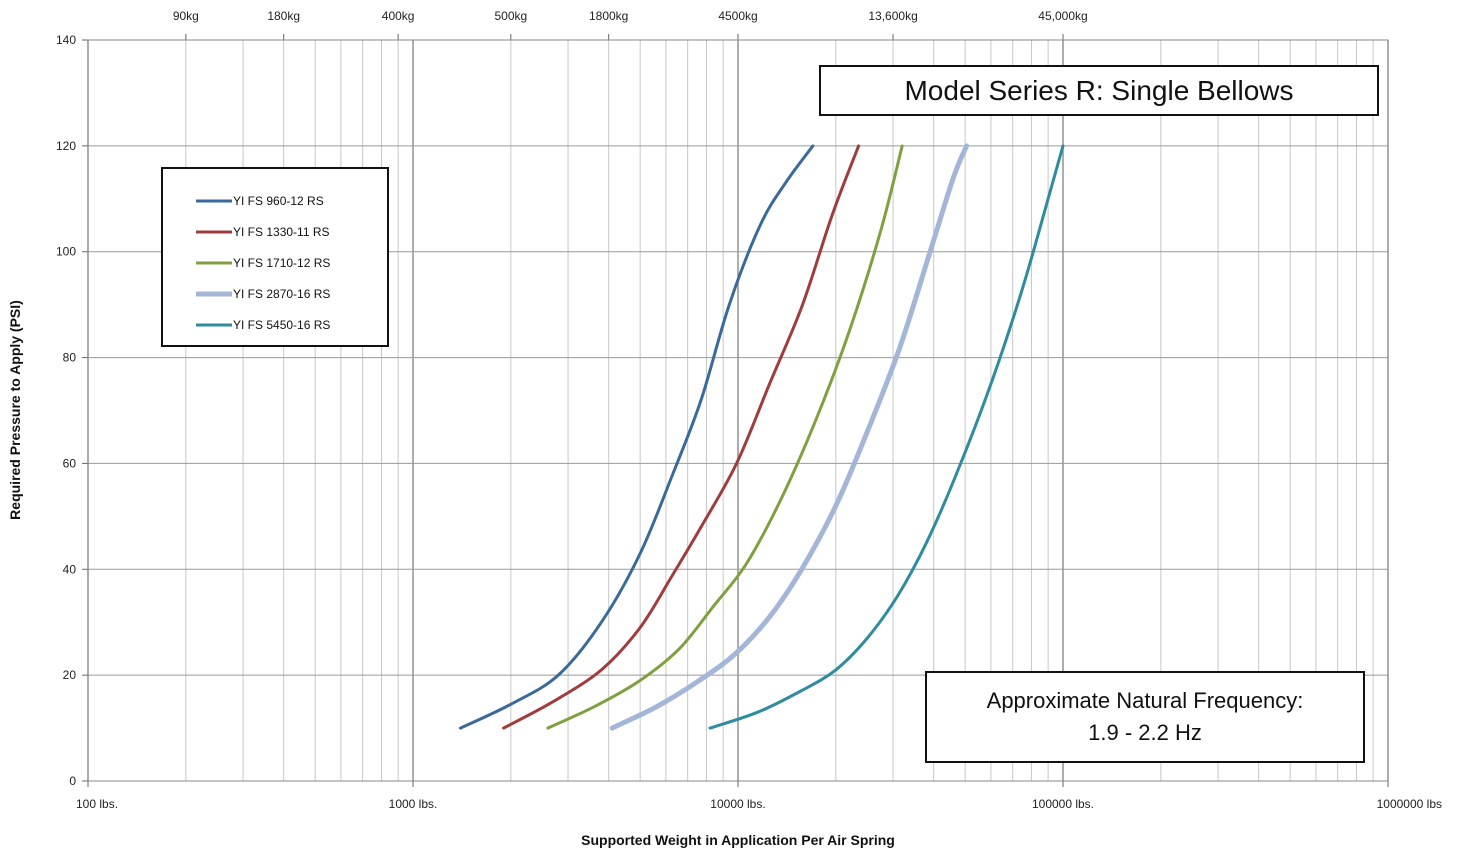  Describe the element at coordinates (281, 263) in the screenshot. I see `legend-label: YI FS 1710-12 RS` at that location.